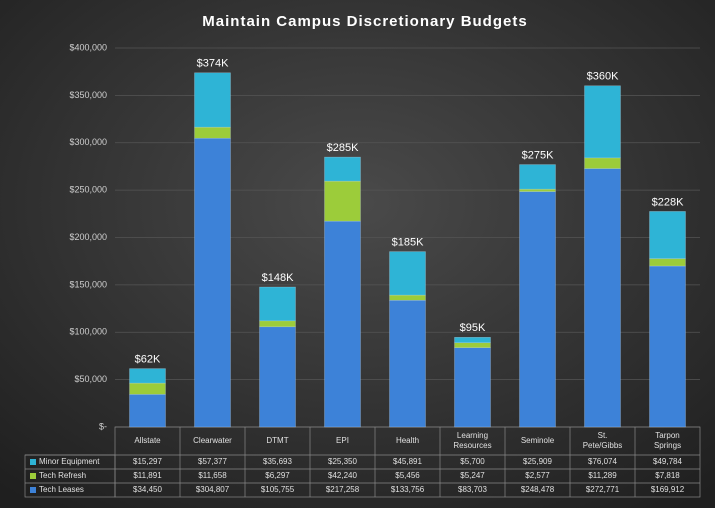 The width and height of the screenshot is (715, 508). What do you see at coordinates (408, 489) in the screenshot?
I see `table-cell: $133,756` at bounding box center [408, 489].